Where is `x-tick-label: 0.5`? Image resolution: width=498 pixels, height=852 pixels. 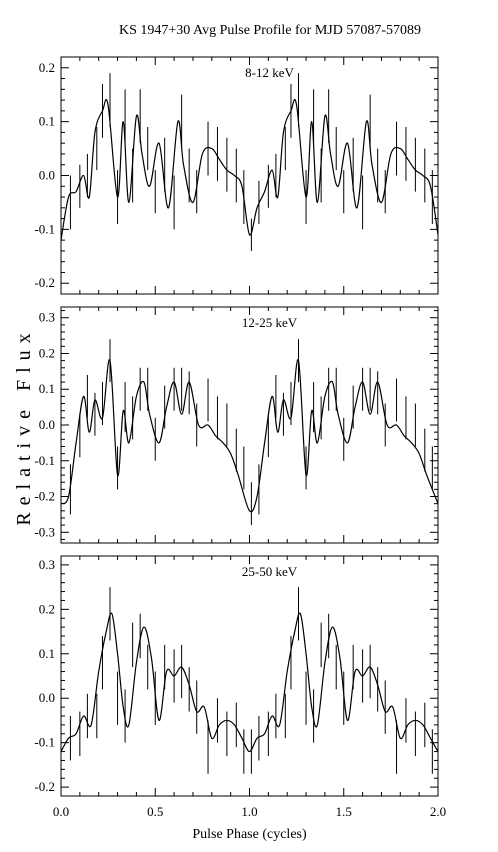
x-tick-label: 0.5 is located at coordinates (155, 811).